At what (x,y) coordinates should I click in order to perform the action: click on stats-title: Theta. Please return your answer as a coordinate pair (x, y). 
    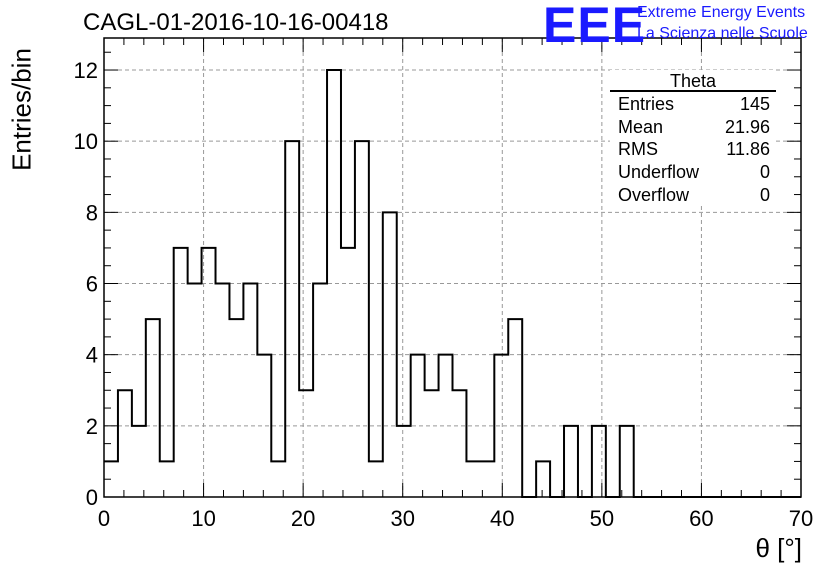
    Looking at the image, I should click on (693, 81).